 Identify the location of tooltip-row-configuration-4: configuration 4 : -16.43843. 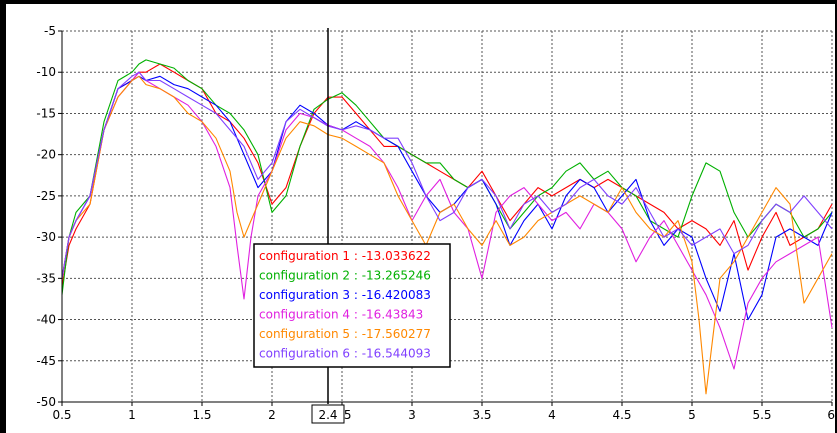
(341, 315).